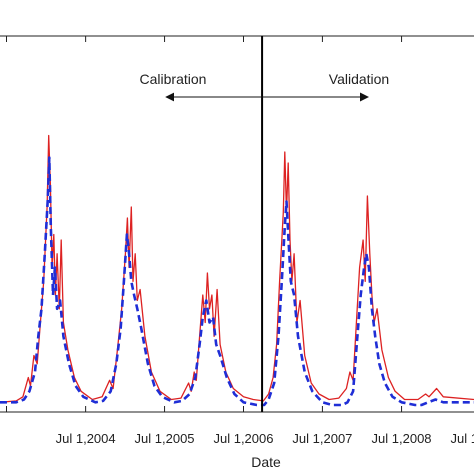  Describe the element at coordinates (266, 462) in the screenshot. I see `x-axis-label: Date` at that location.